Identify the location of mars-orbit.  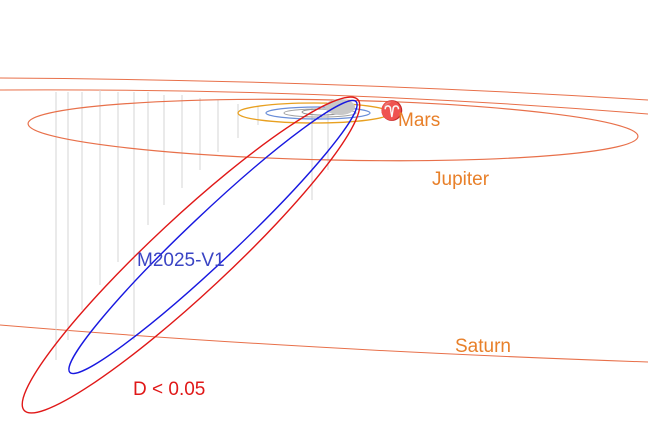
(314, 113).